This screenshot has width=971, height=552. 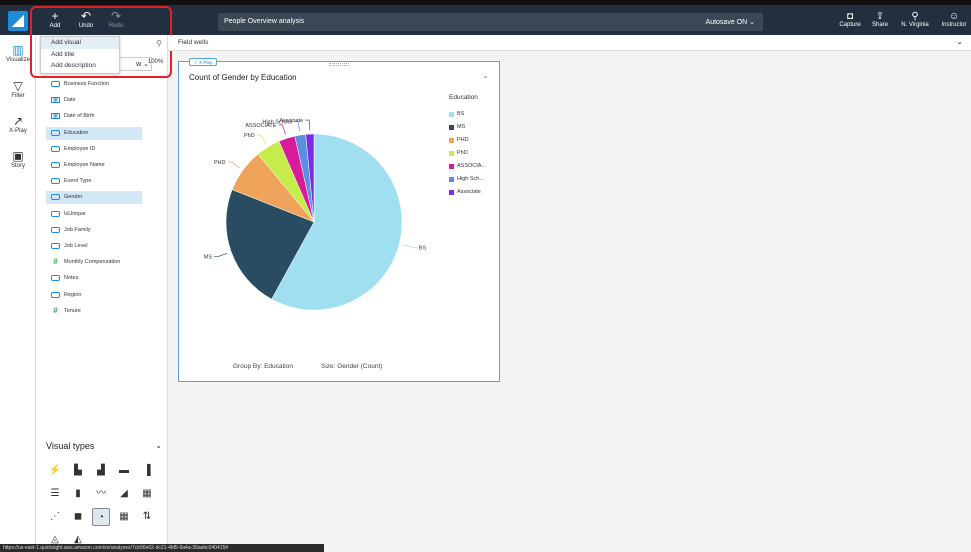 I want to click on field-item: Business Function, so click(x=94, y=84).